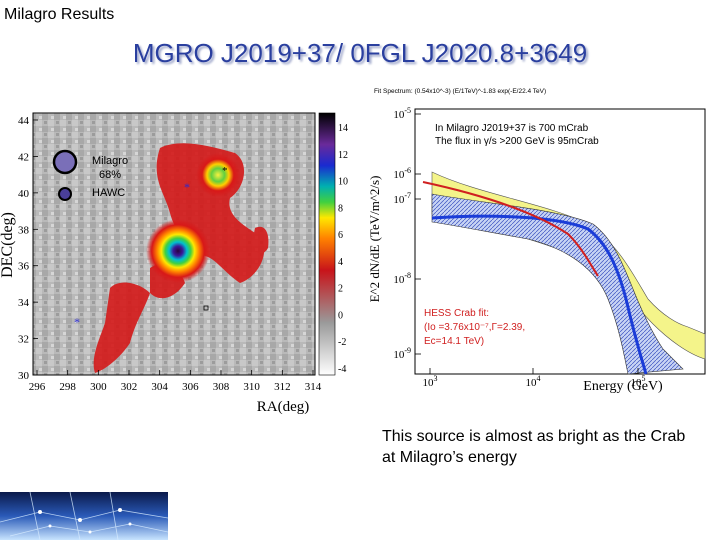 The width and height of the screenshot is (720, 545). Describe the element at coordinates (340, 208) in the screenshot. I see `colorbar-tick: 8` at that location.